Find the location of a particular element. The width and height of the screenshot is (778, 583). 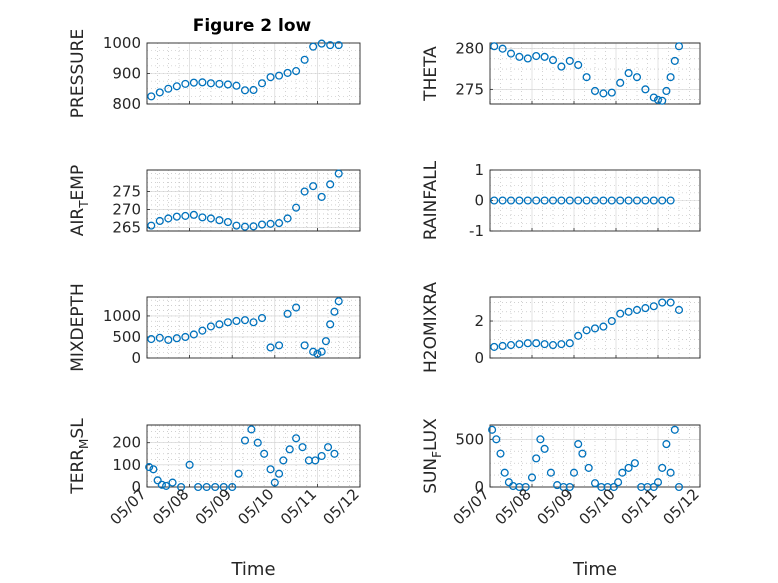

y-tick-label: 500 is located at coordinates (469, 439).